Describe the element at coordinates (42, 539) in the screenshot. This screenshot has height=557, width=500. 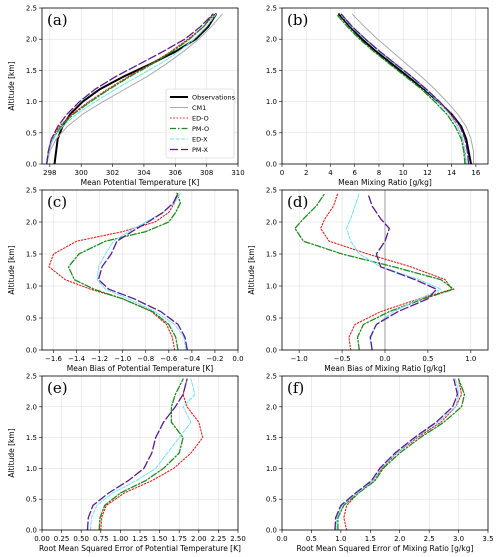
I see `x-tick-label: 0.00` at that location.